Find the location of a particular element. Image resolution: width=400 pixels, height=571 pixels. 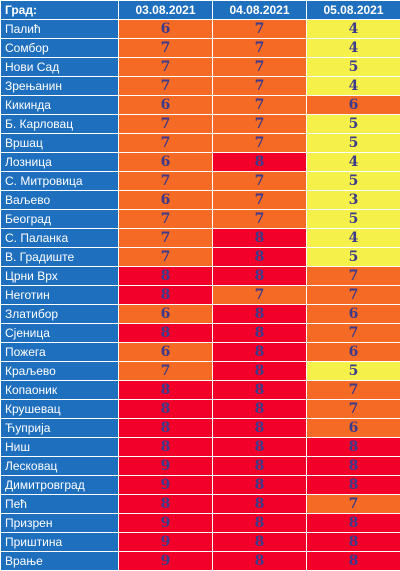

city-name: С. Паланка is located at coordinates (60, 238).